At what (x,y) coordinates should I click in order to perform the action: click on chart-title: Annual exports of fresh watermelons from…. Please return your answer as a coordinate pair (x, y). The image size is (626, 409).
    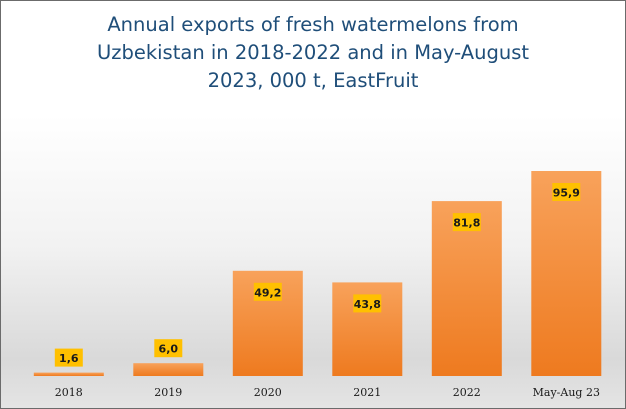
    Looking at the image, I should click on (313, 52).